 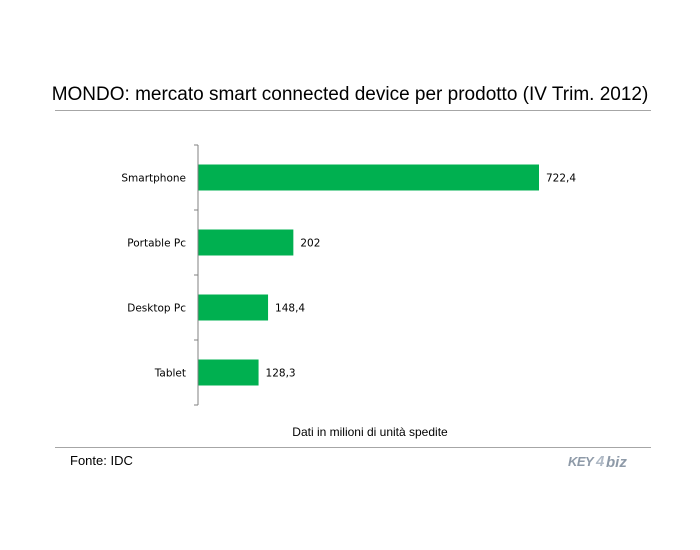 I want to click on value-label: 722,4, so click(x=561, y=179).